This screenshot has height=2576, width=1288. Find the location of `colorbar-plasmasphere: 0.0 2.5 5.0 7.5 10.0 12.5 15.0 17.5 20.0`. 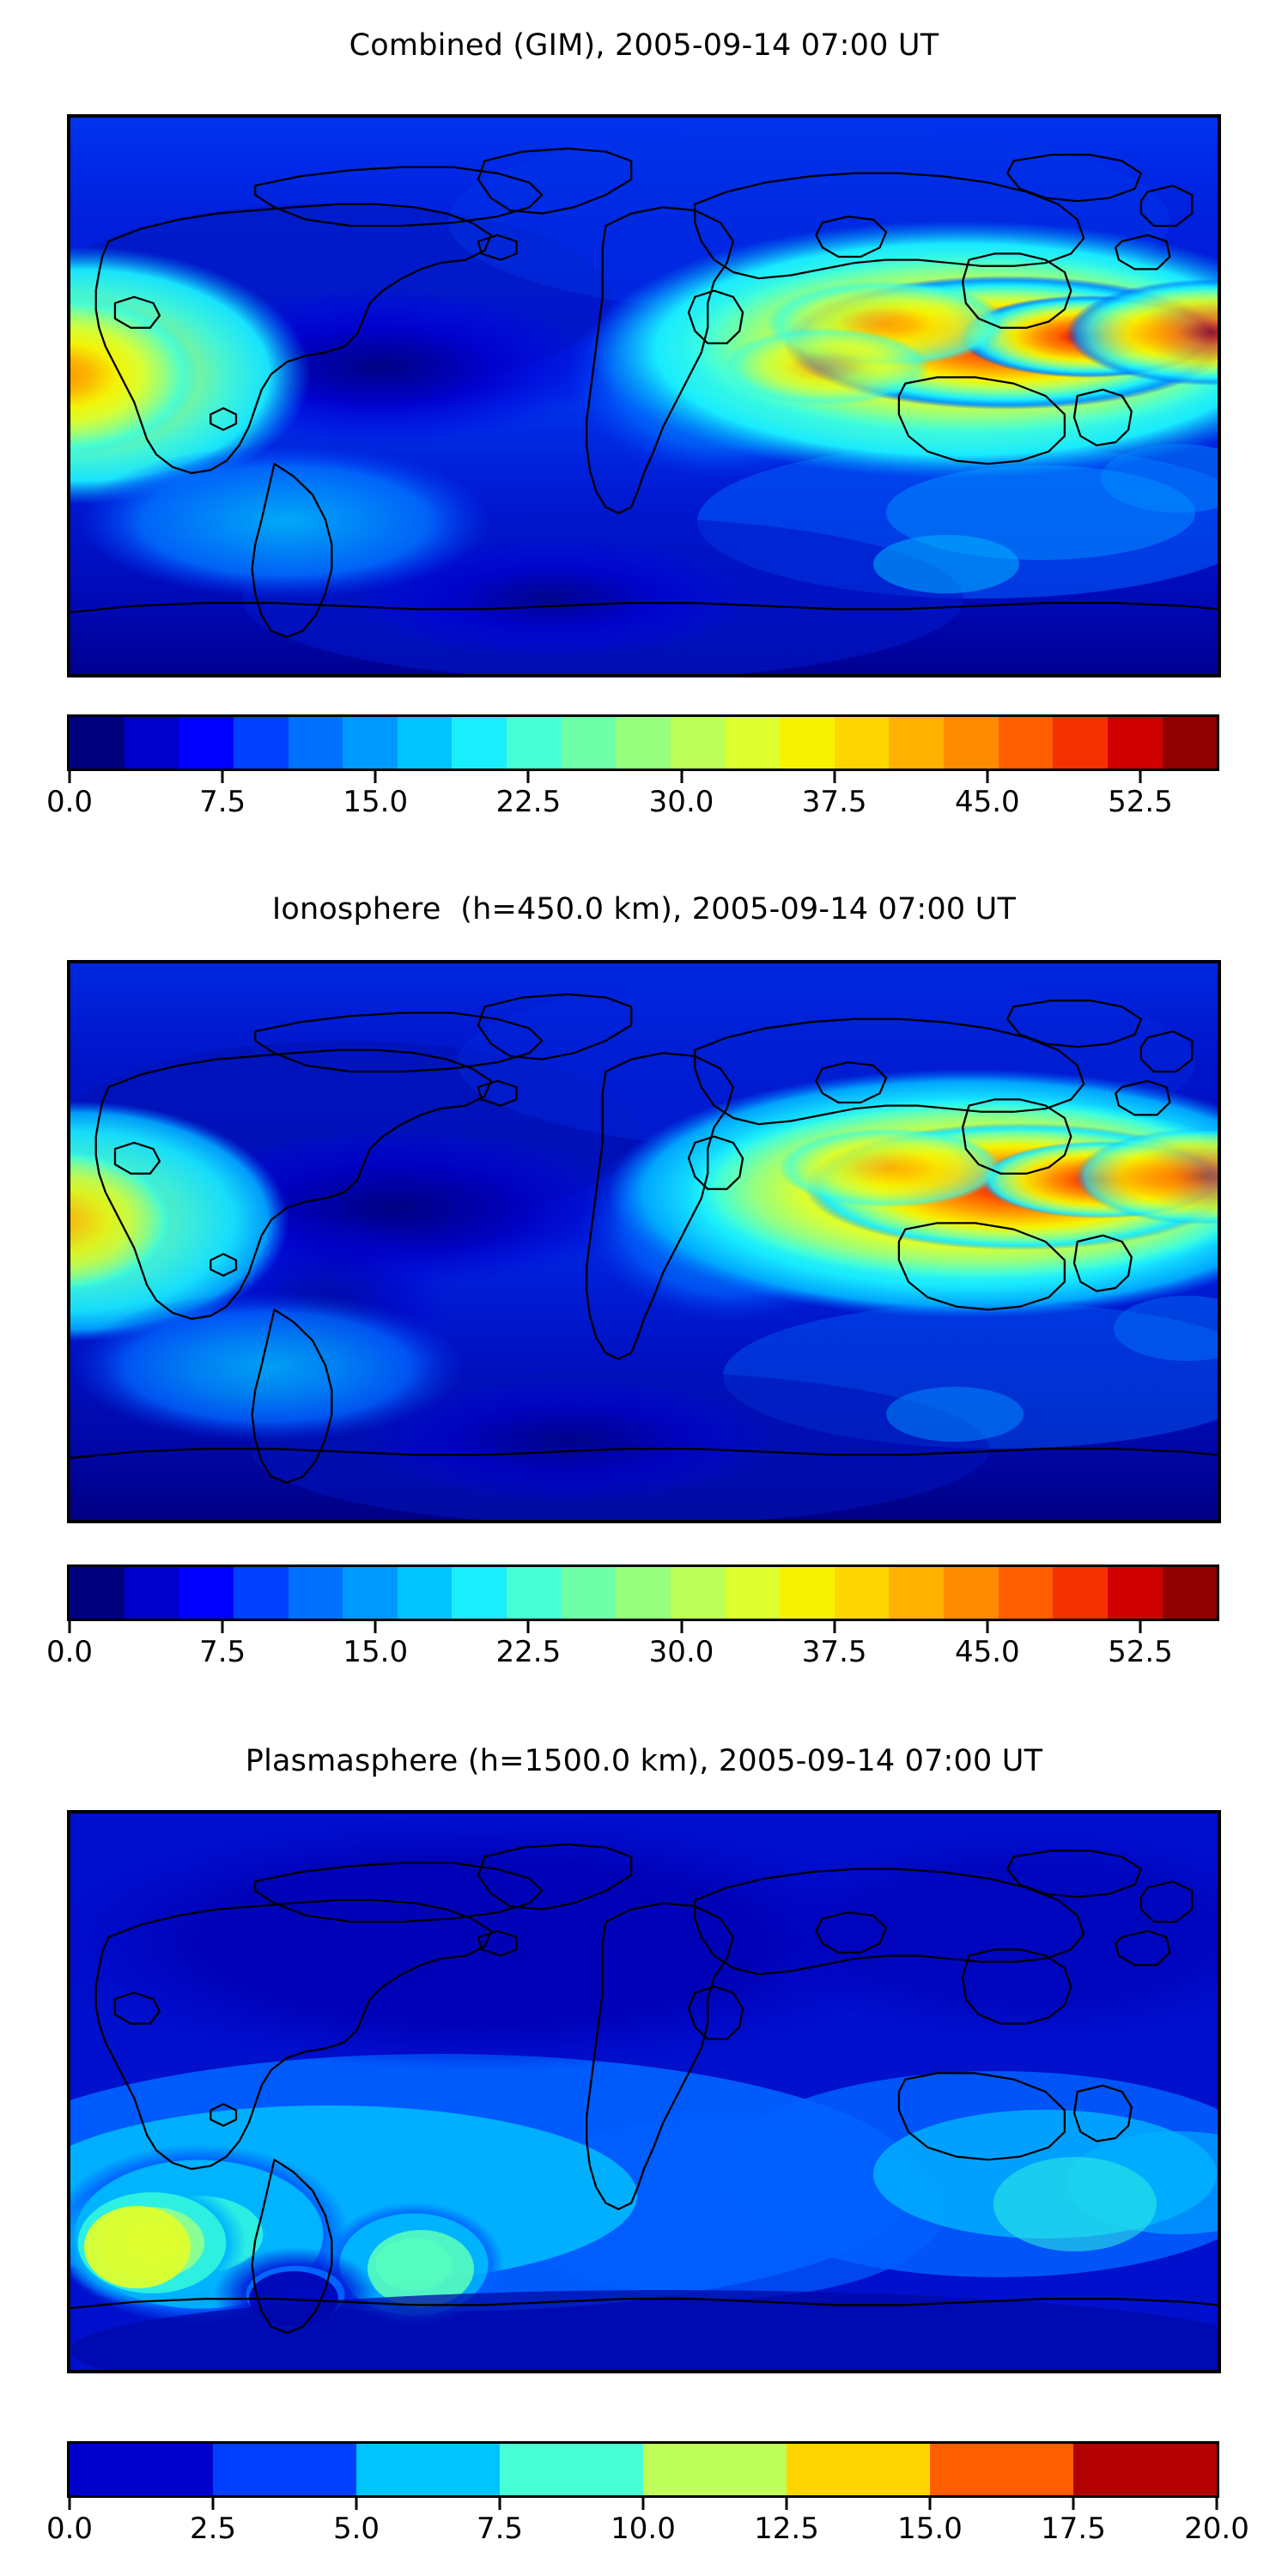

colorbar-plasmasphere: 0.0 2.5 5.0 7.5 10.0 12.5 15.0 17.5 20.0 is located at coordinates (647, 2494).